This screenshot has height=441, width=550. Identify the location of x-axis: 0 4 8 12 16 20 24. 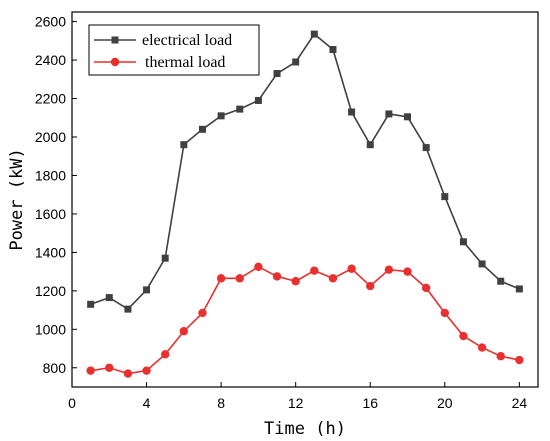
(297, 396).